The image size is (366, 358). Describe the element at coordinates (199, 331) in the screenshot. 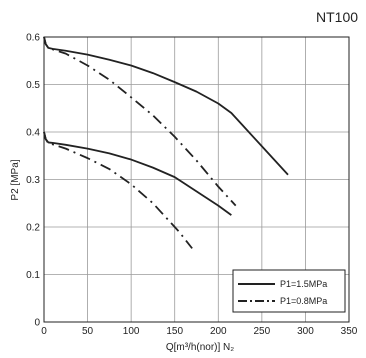

I see `x-axis-ticks: 0 50 100 150 200 250 300 350` at that location.